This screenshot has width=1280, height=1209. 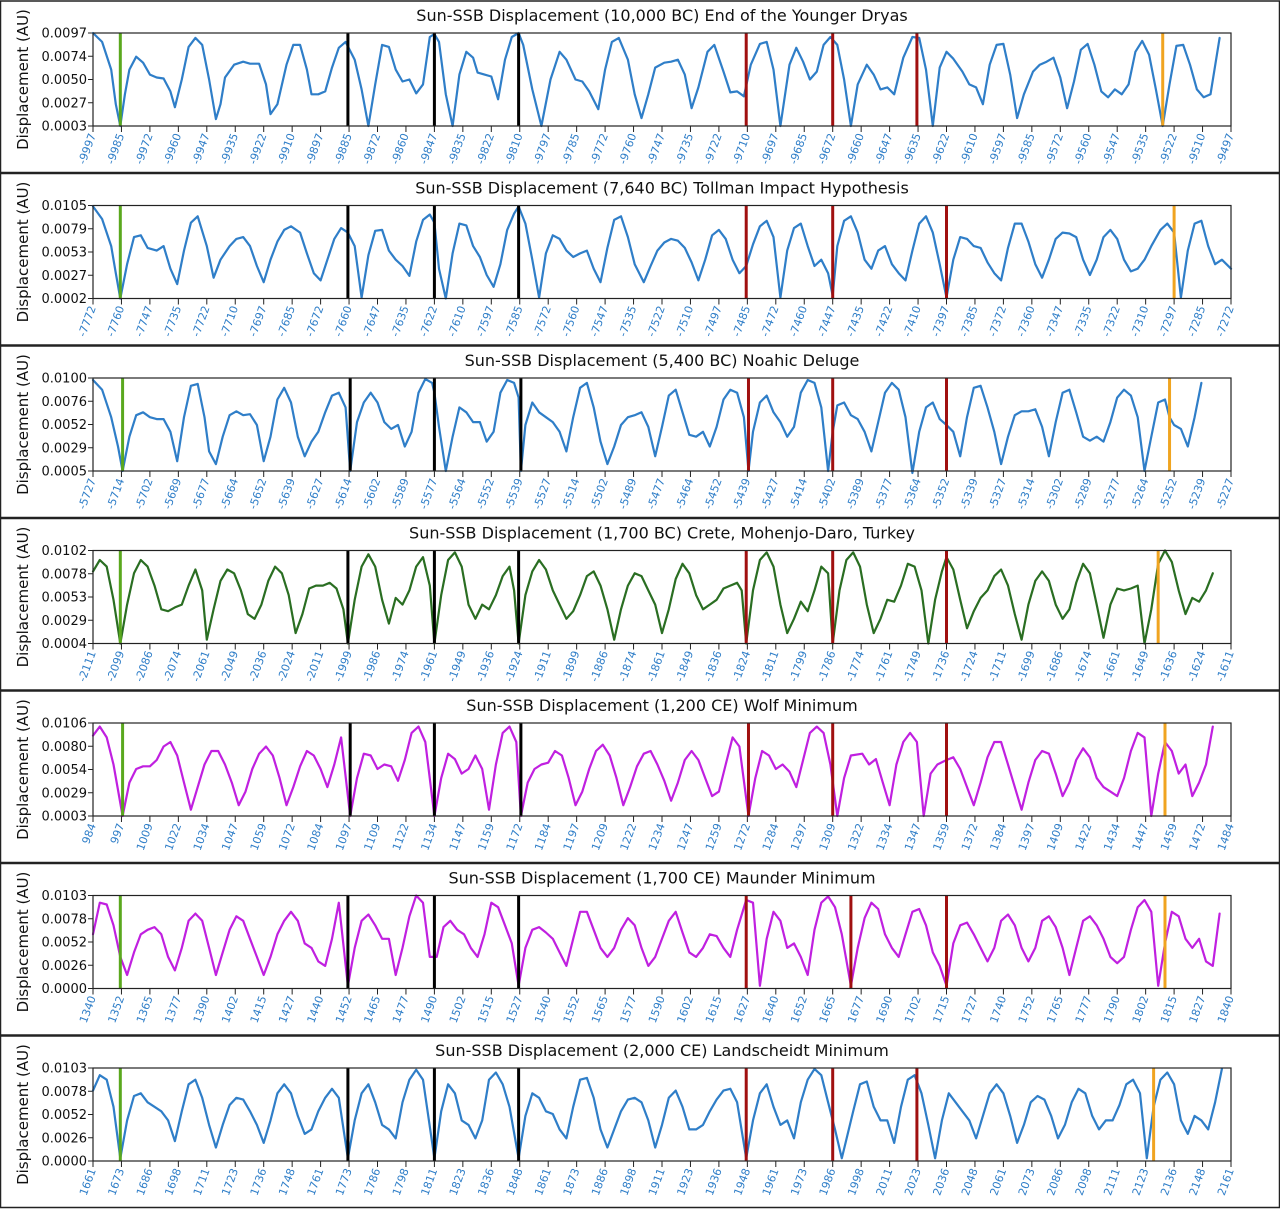 What do you see at coordinates (1055, 1182) in the screenshot?
I see `x-tick-label: 2086` at bounding box center [1055, 1182].